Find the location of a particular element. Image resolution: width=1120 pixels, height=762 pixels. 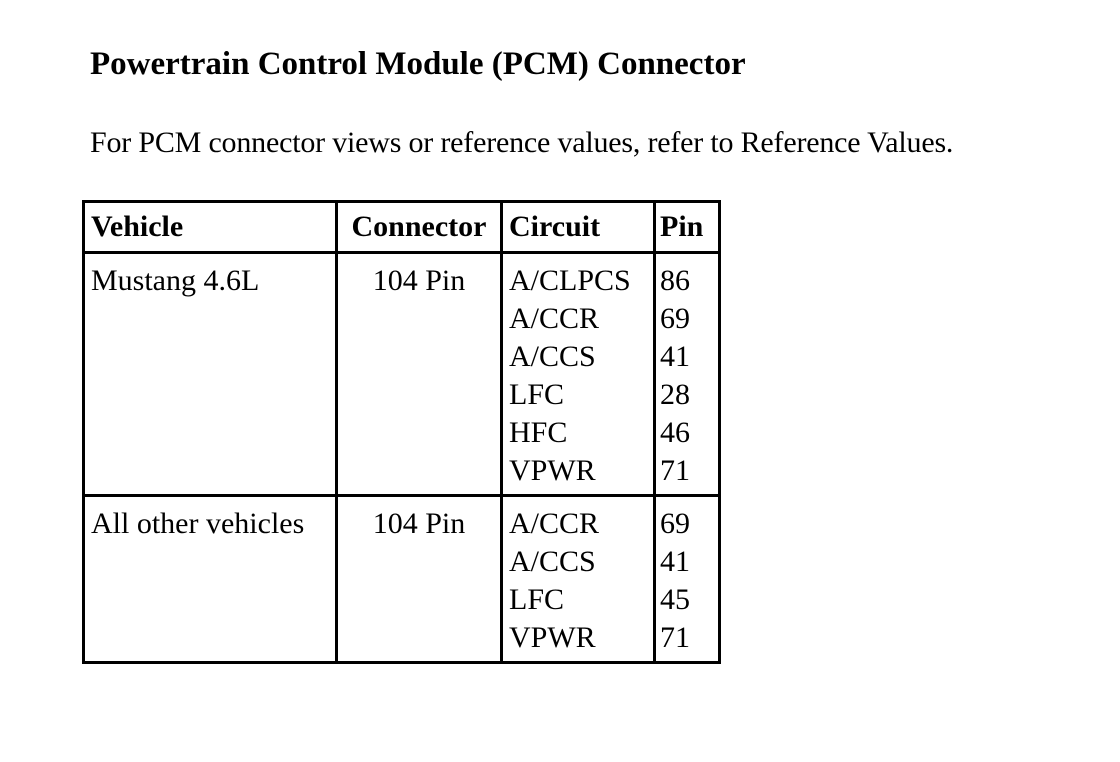

pin-number: 86 is located at coordinates (675, 280).